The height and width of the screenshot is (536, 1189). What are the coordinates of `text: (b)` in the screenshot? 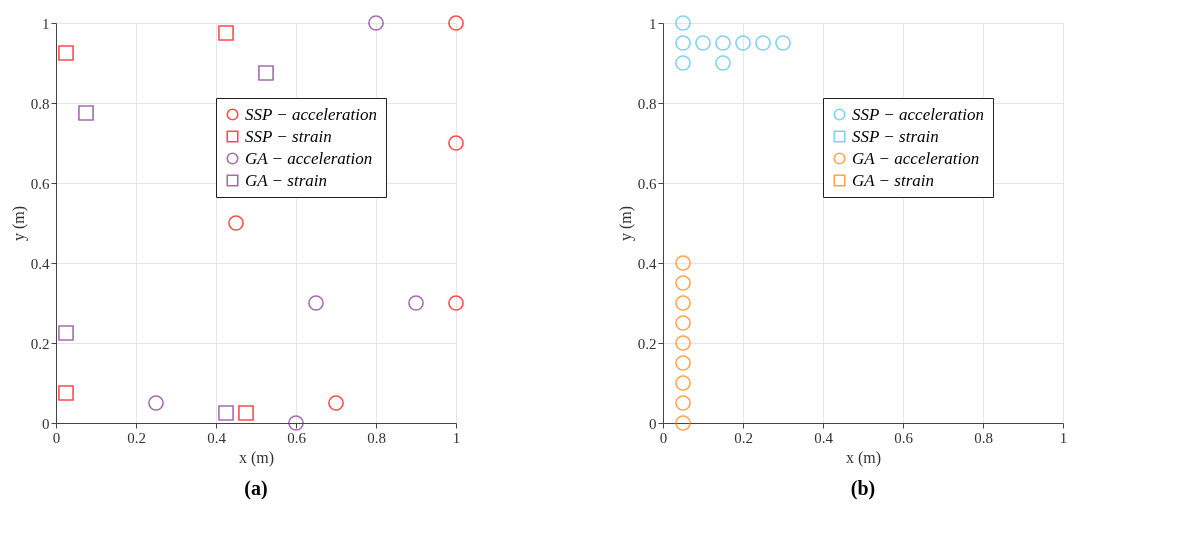 It's located at (863, 488).